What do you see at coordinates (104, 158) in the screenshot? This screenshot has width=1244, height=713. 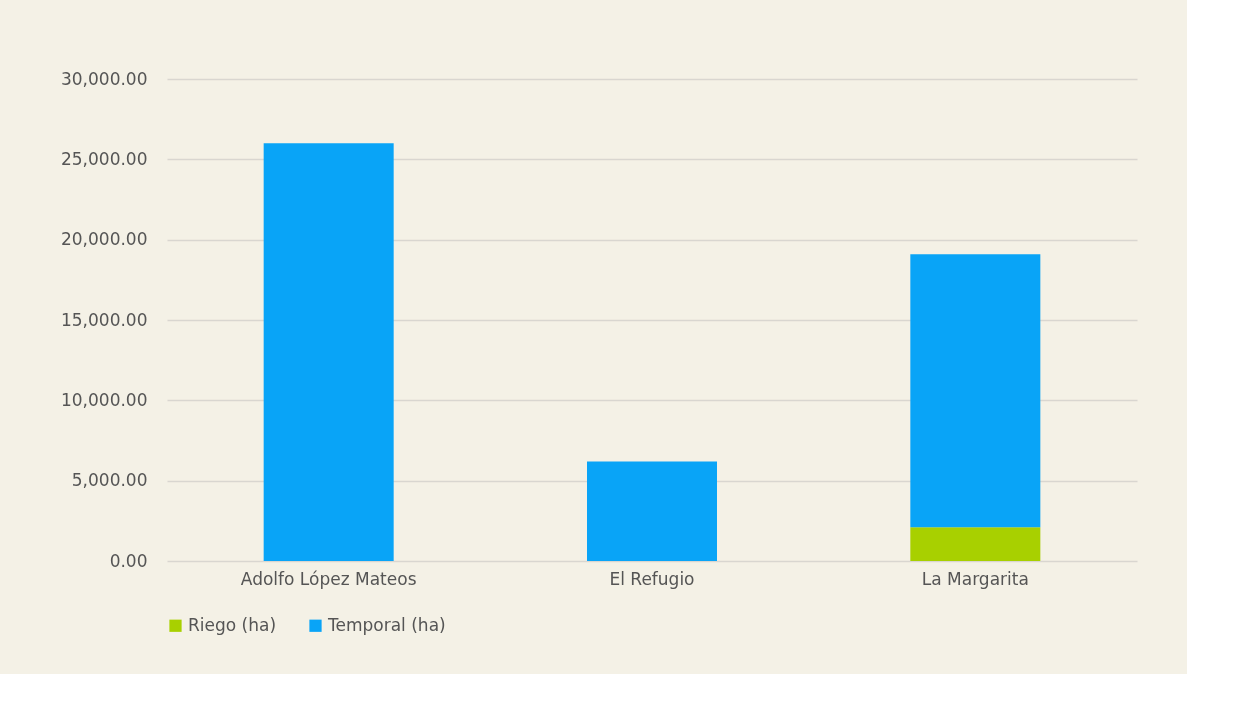 I see `y-tick-label: 25,000.00` at bounding box center [104, 158].